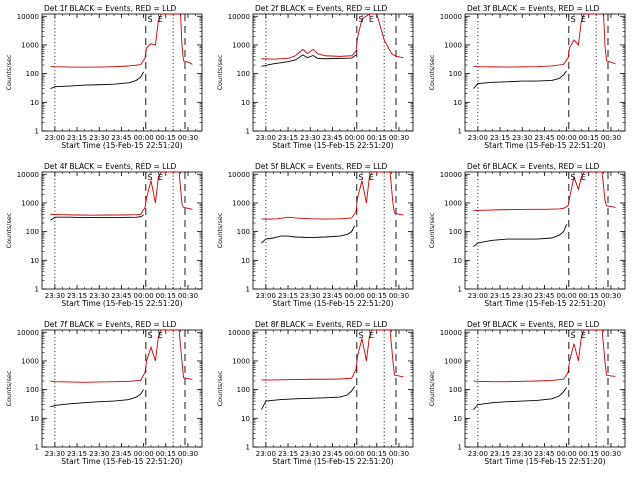 The image size is (640, 480). What do you see at coordinates (110, 166) in the screenshot?
I see `panel-title: Det 4f BLACK = Events, RED = LLD` at bounding box center [110, 166].